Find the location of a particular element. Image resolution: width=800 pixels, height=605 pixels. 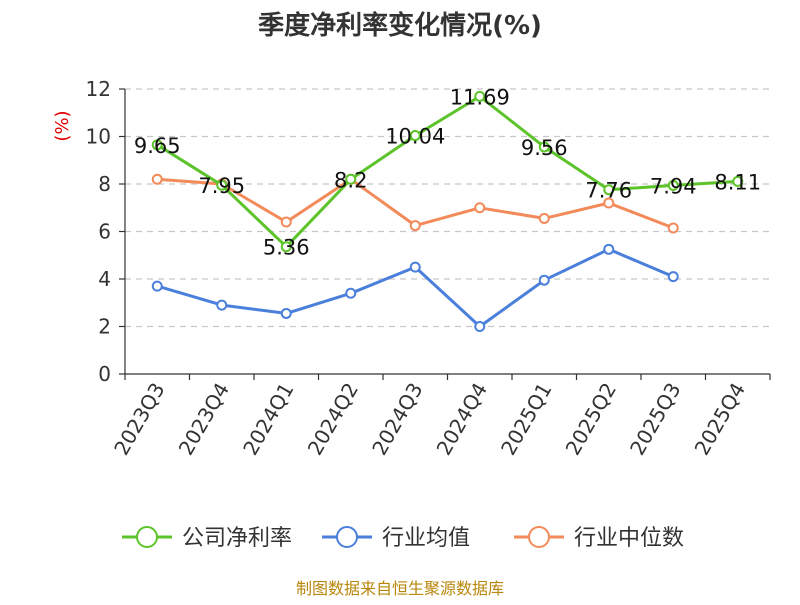

data-label: 7.76 is located at coordinates (608, 191).